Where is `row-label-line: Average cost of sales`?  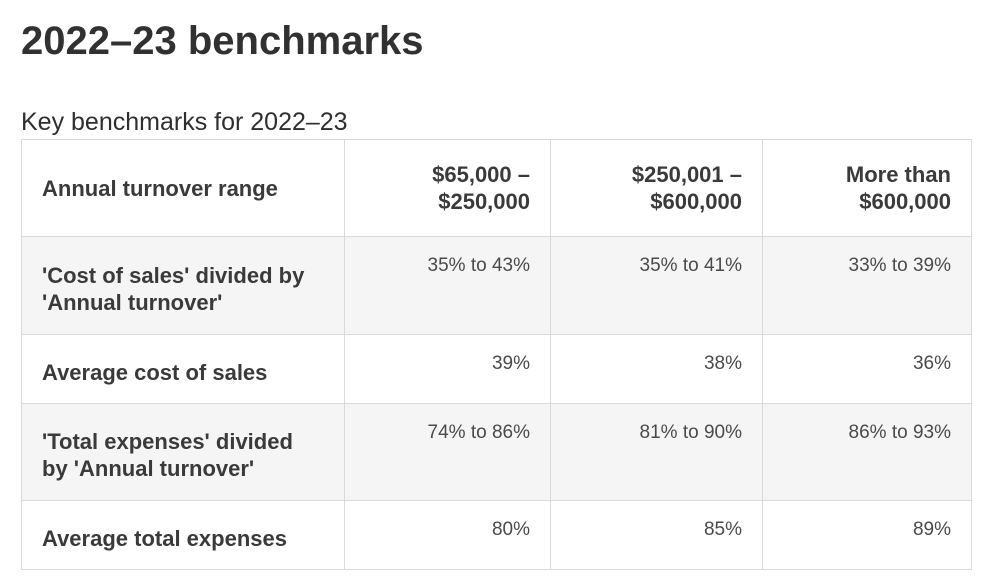
row-label-line: Average cost of sales is located at coordinates (155, 372).